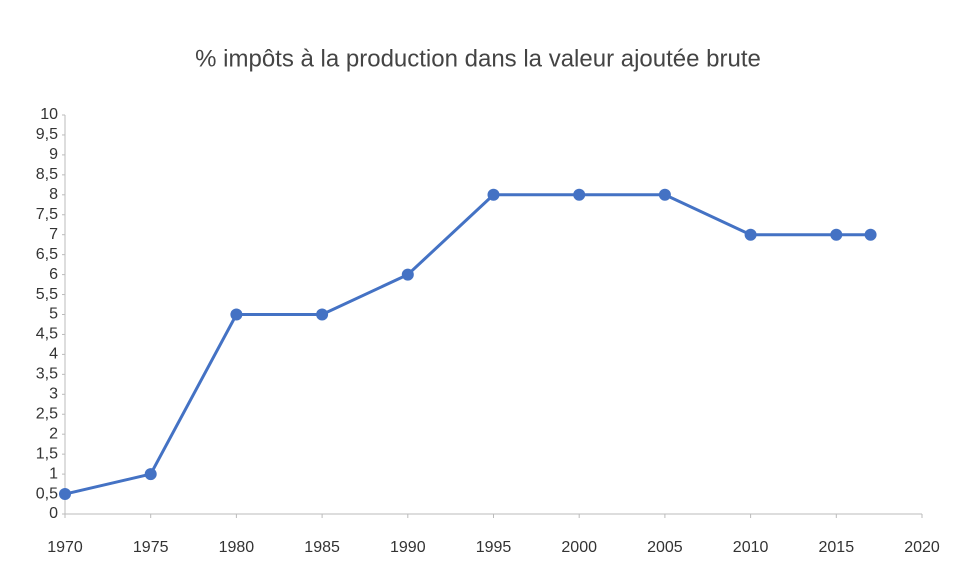  What do you see at coordinates (47, 254) in the screenshot?
I see `y-tick-label: 6,5` at bounding box center [47, 254].